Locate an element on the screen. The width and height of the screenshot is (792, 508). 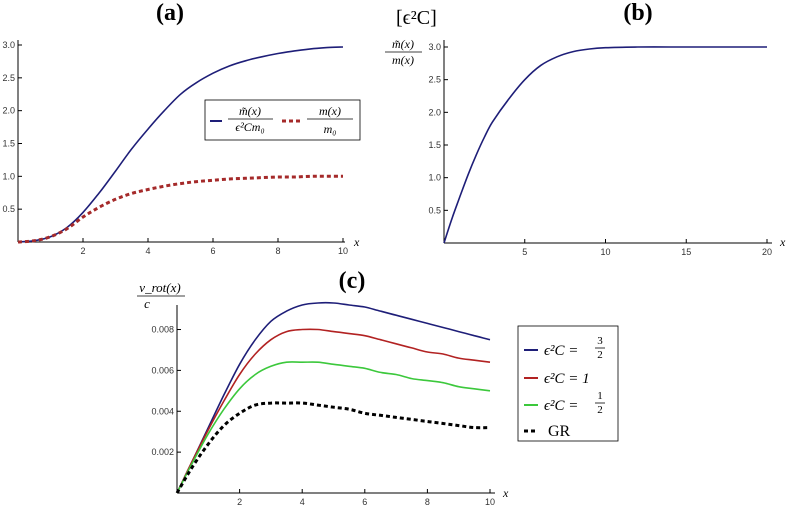
panel-c-x-label: x is located at coordinates (505, 493).